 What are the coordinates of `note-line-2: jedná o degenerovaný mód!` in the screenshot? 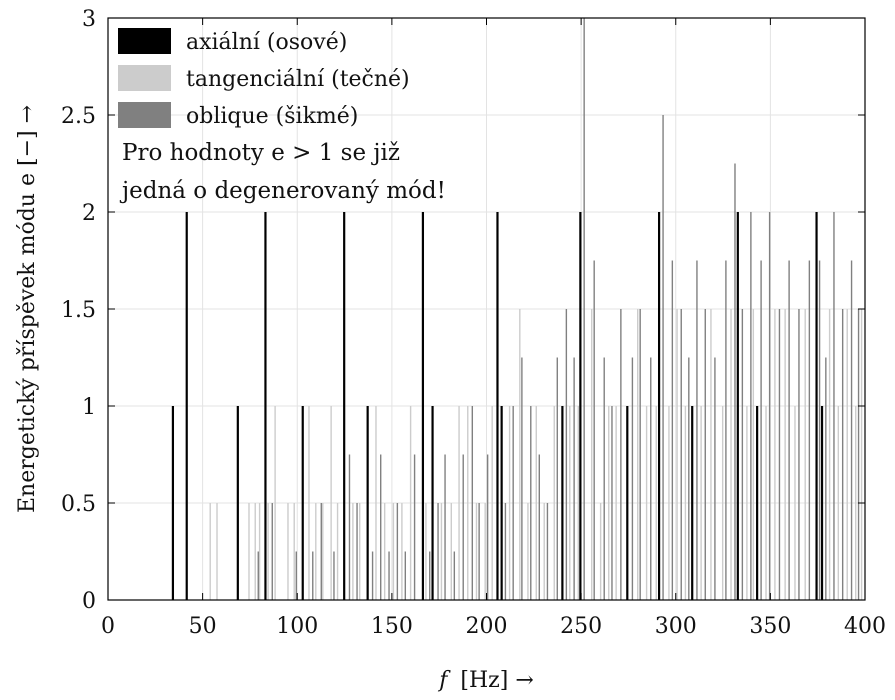 It's located at (282, 191).